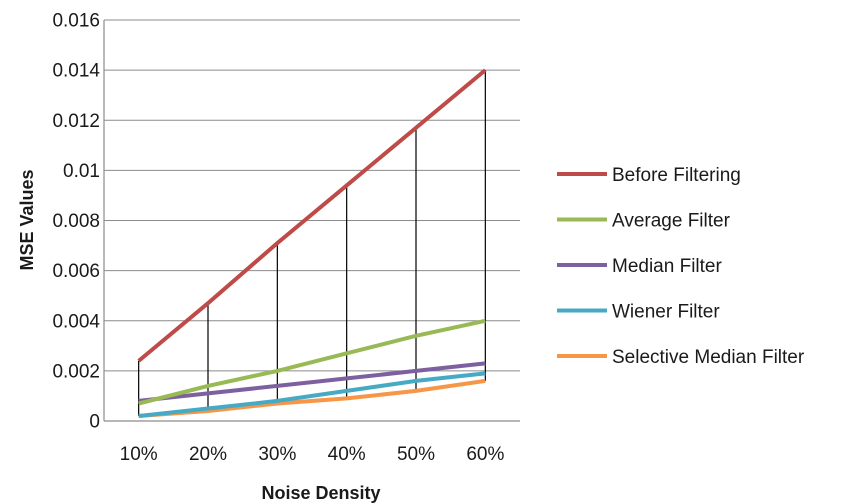 The width and height of the screenshot is (845, 504). I want to click on x-tick-labels: 10% 20% 30% 40% 50% 60%, so click(312, 454).